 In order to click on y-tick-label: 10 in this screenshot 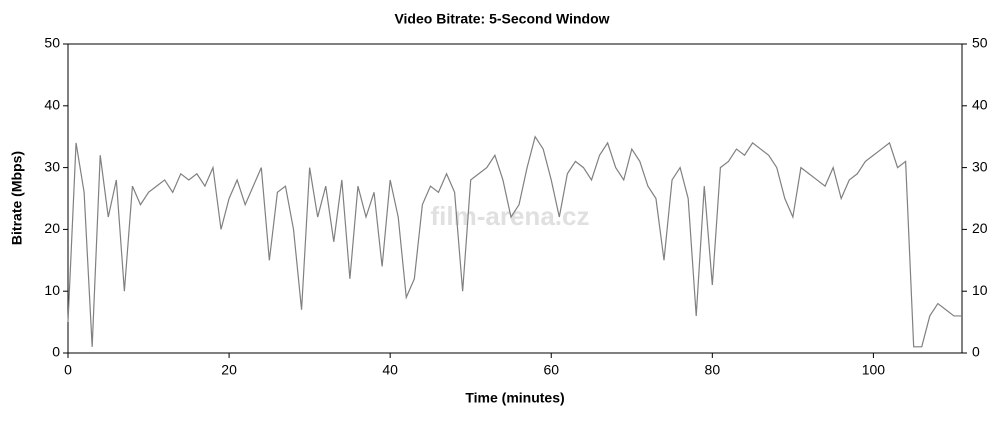, I will do `click(52, 290)`.